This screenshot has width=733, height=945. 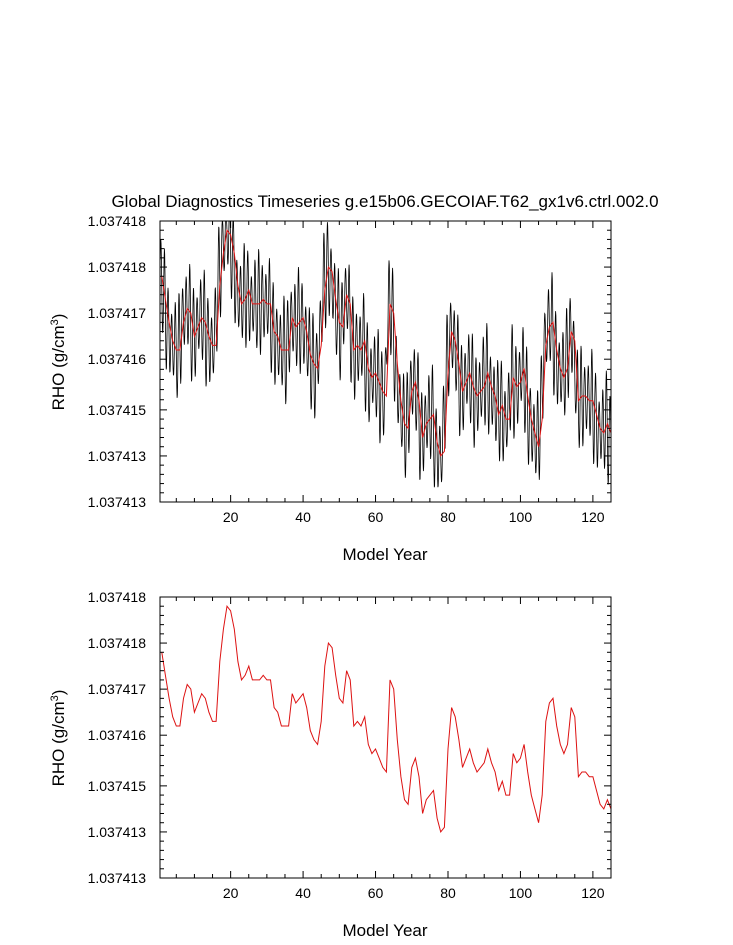 What do you see at coordinates (117, 689) in the screenshot?
I see `lower-y-tick-label: 1.037417` at bounding box center [117, 689].